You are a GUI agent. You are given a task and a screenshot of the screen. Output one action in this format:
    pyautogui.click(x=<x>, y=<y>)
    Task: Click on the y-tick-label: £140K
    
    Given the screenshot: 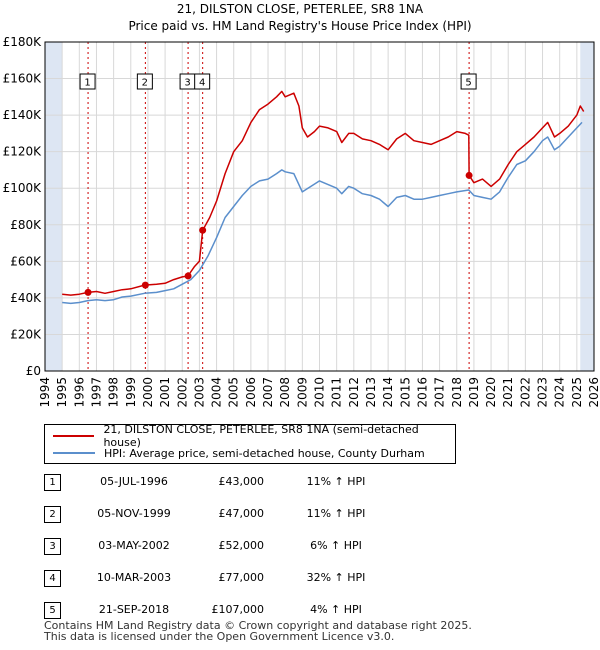 What is the action you would take?
    pyautogui.click(x=23, y=115)
    